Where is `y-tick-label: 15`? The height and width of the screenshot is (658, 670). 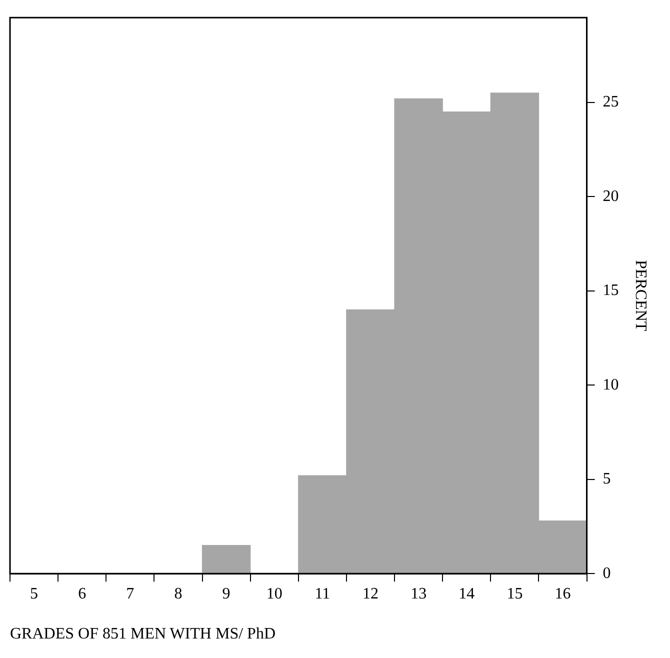 y-tick-label: 15 is located at coordinates (610, 291).